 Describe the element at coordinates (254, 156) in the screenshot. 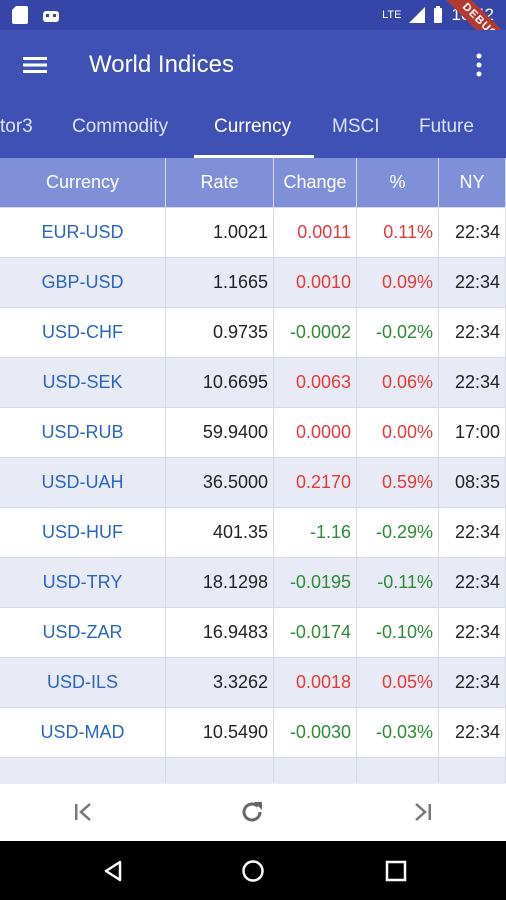

I see `active-tab-indicator` at that location.